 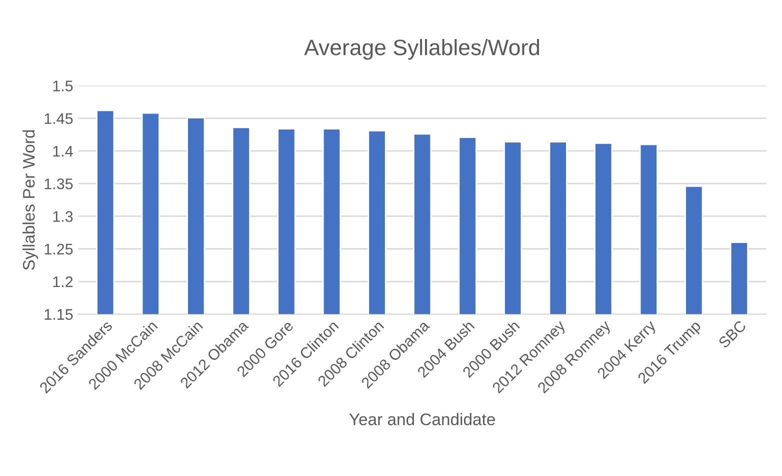 I want to click on x-axis-title: Year and Candidate, so click(x=422, y=419).